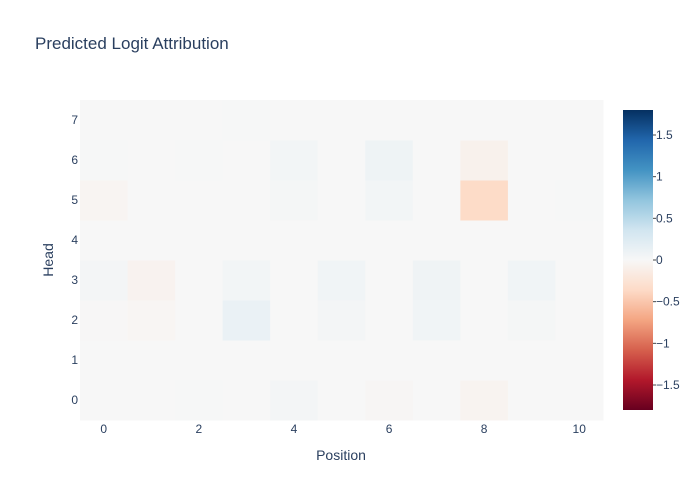 Image resolution: width=700 pixels, height=500 pixels. I want to click on chart-title: Predicted Logit Attribution, so click(132, 43).